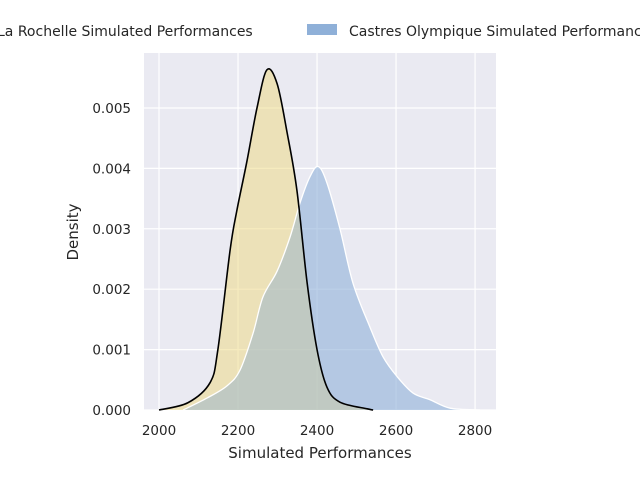 The width and height of the screenshot is (640, 480). What do you see at coordinates (111, 351) in the screenshot?
I see `y-tick-label: 0.001` at bounding box center [111, 351].